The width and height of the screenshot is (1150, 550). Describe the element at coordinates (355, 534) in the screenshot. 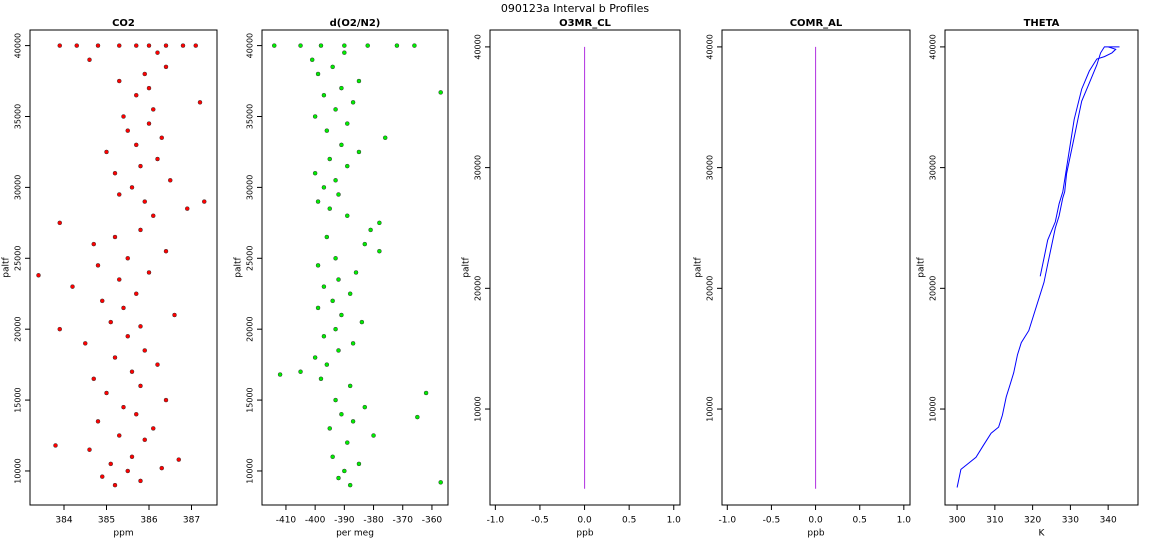

I see `x-axis-label: per meg` at that location.